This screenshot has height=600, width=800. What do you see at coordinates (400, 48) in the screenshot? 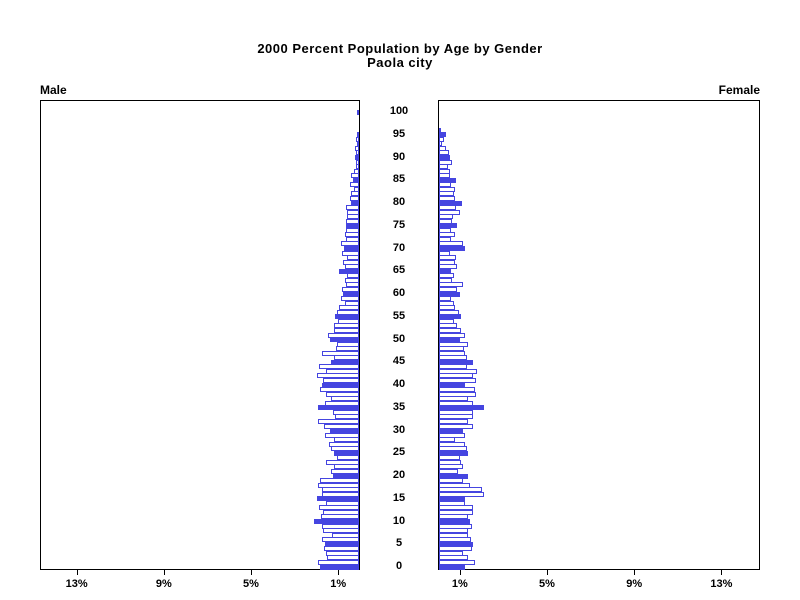
I see `chart-title: 2000 Percent Population by Age by Gender` at bounding box center [400, 48].